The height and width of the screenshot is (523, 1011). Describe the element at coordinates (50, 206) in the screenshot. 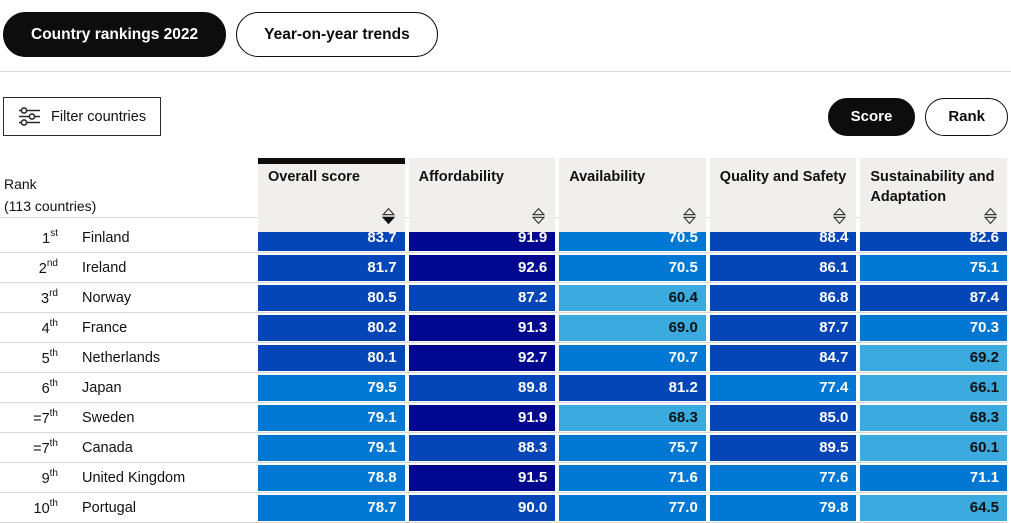

I see `rank-header-line2: (113 countries)` at that location.